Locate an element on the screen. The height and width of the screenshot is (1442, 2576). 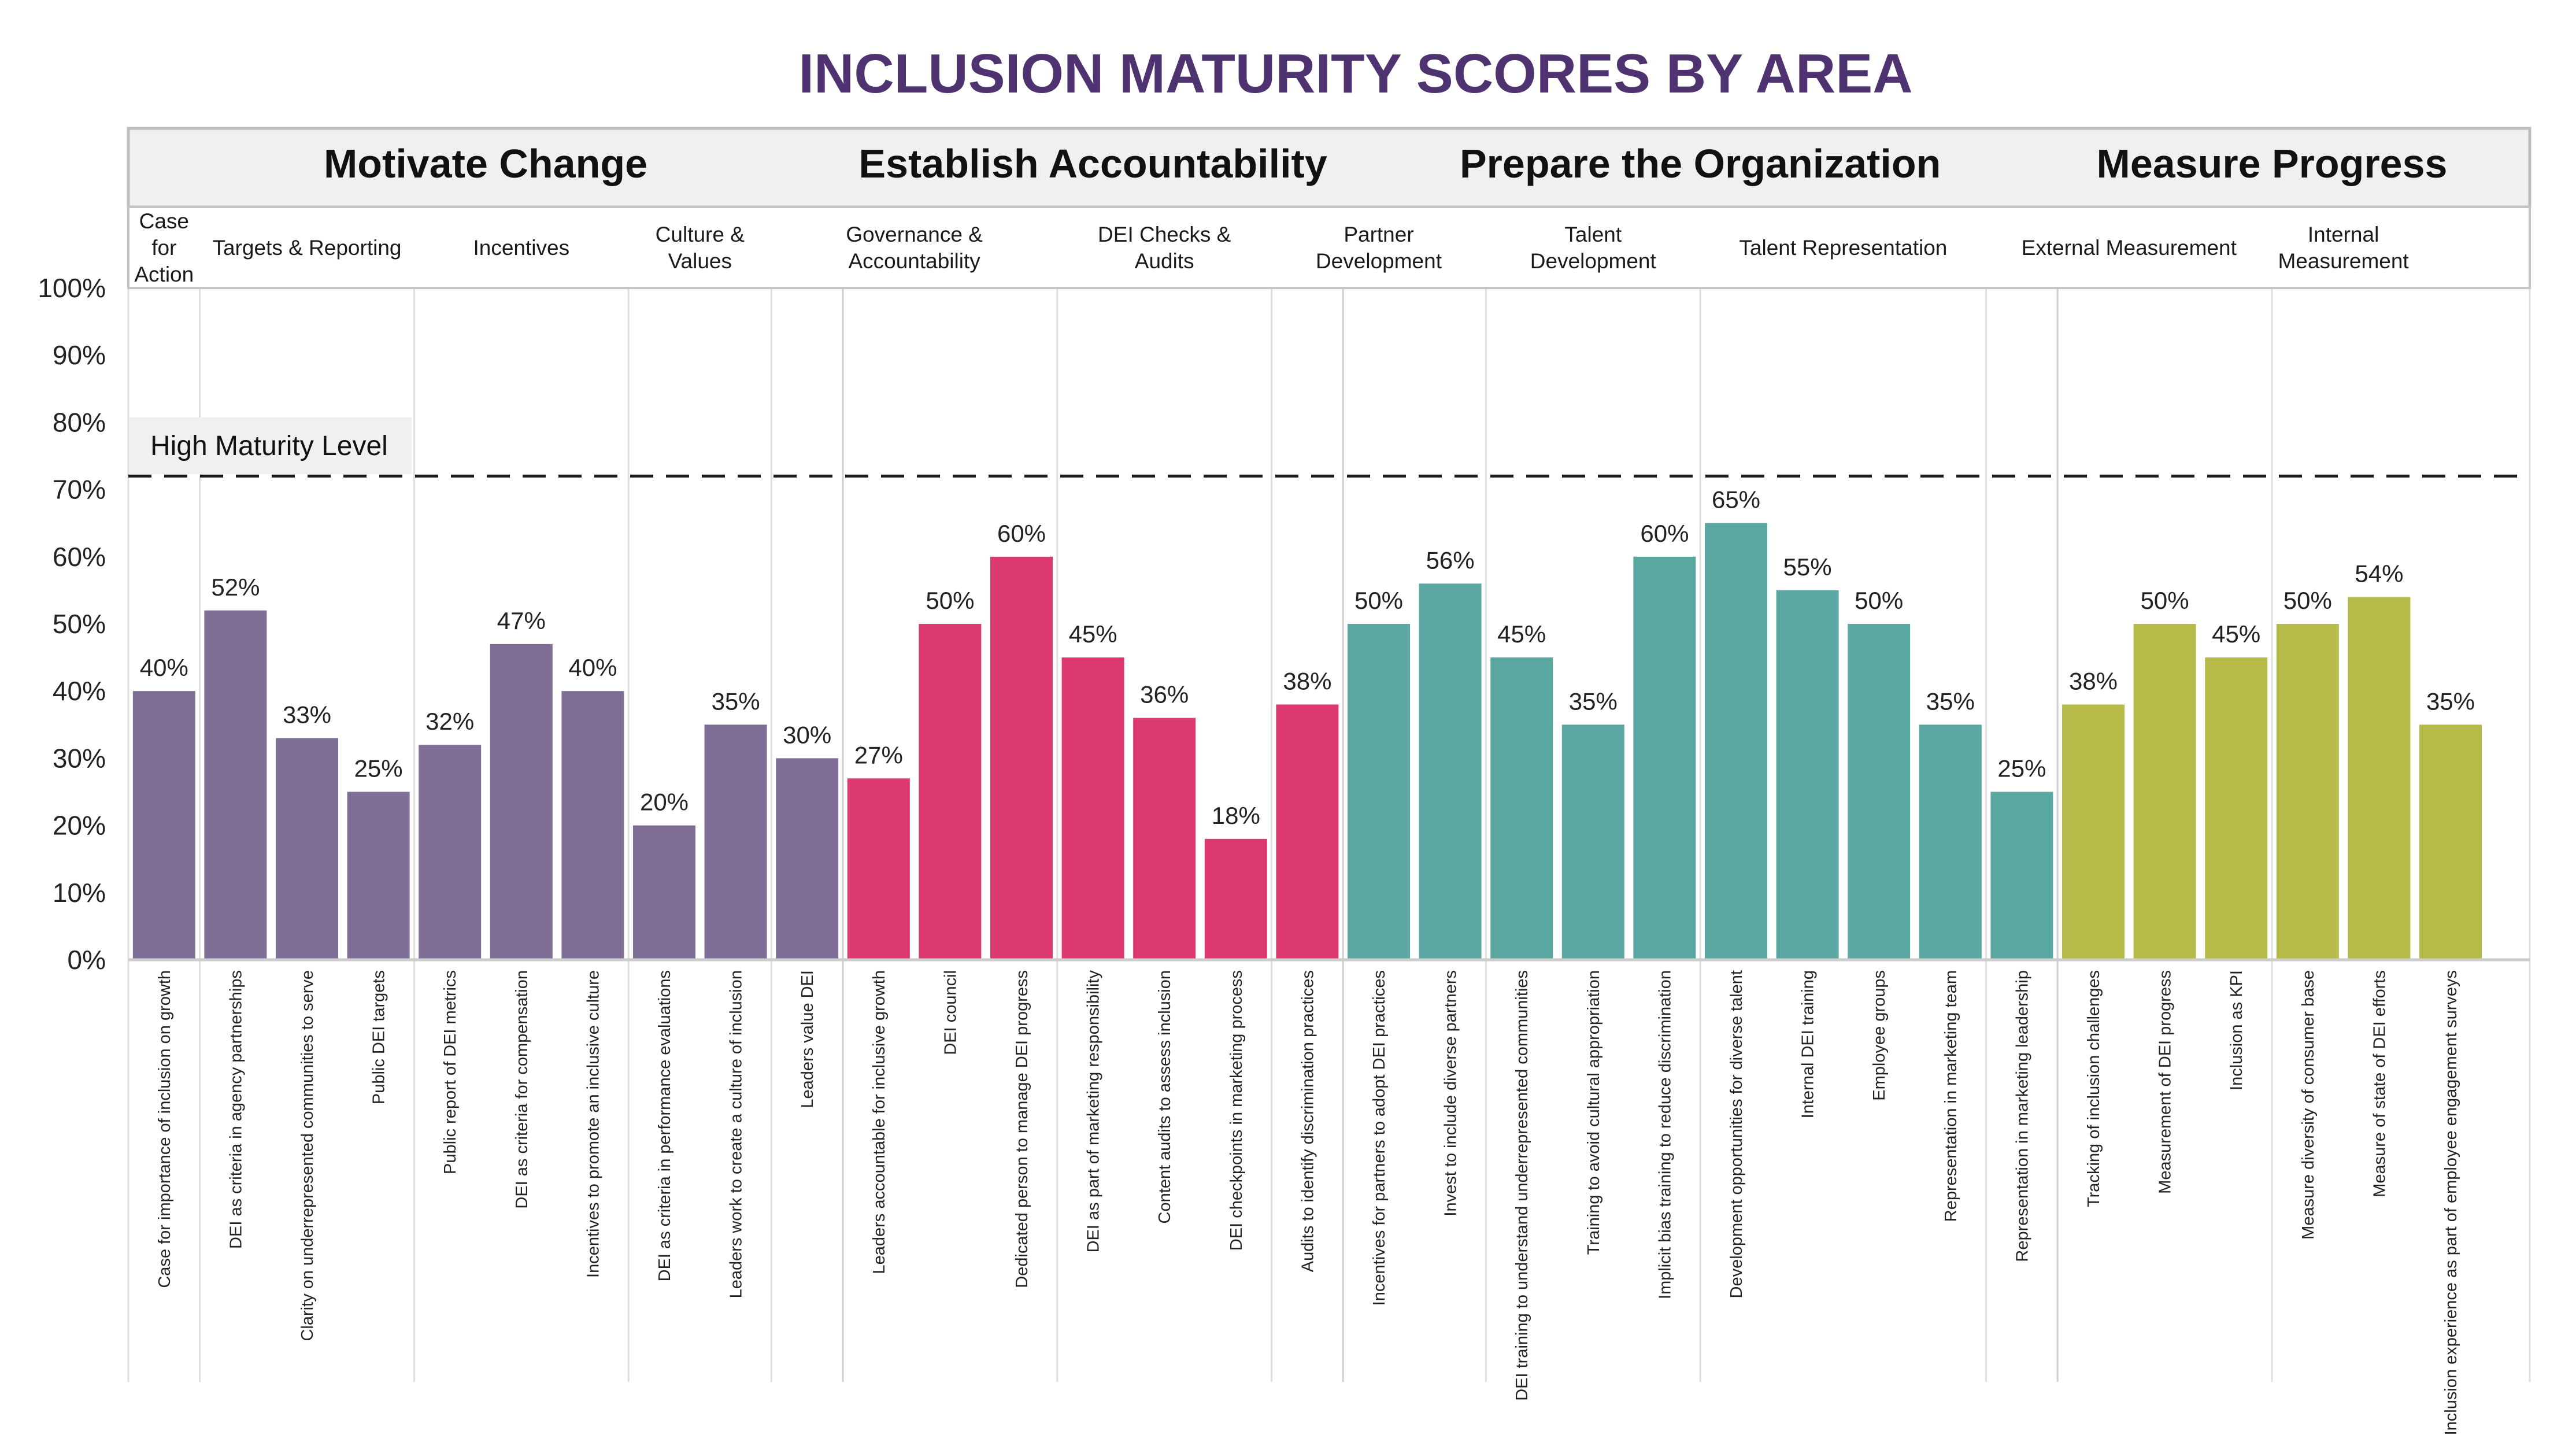
category-label: Training to avoid cultural appropriation is located at coordinates (1594, 1112).